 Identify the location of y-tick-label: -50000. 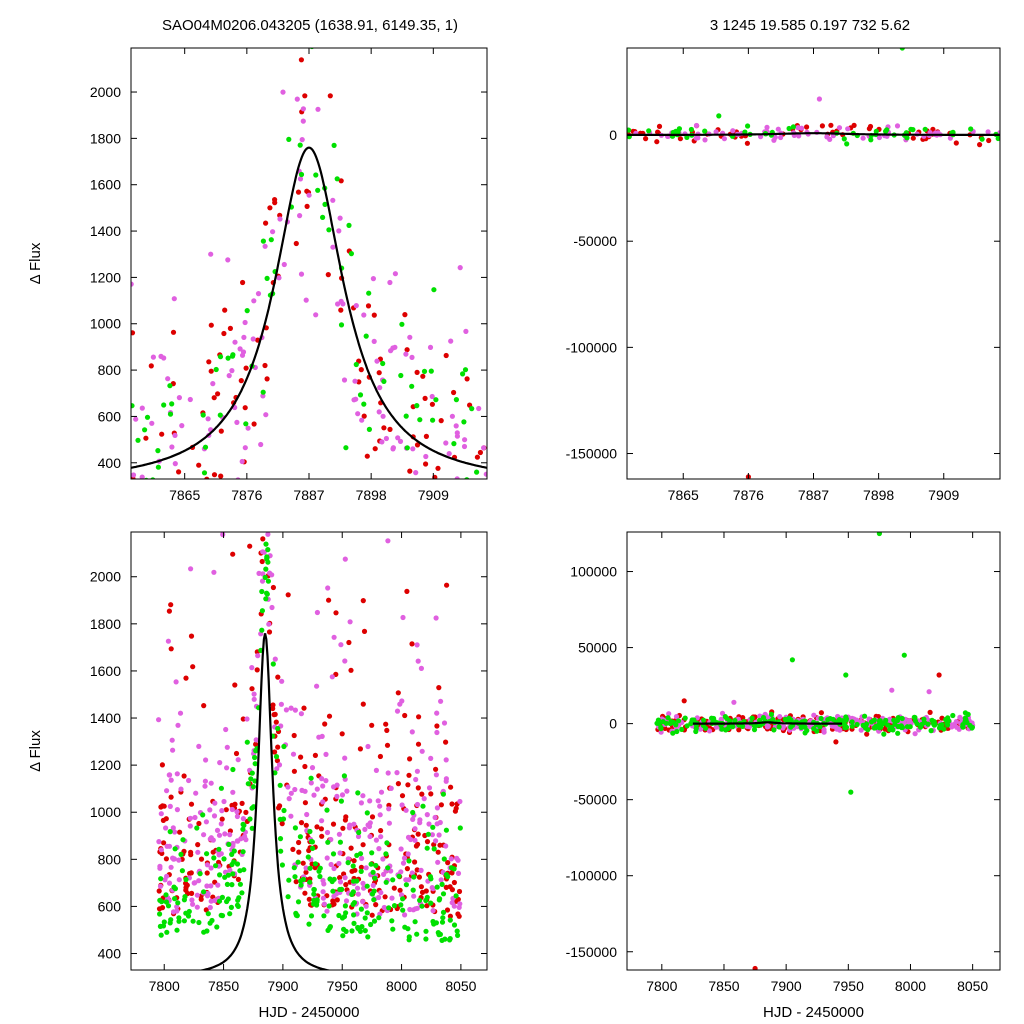
(595, 241).